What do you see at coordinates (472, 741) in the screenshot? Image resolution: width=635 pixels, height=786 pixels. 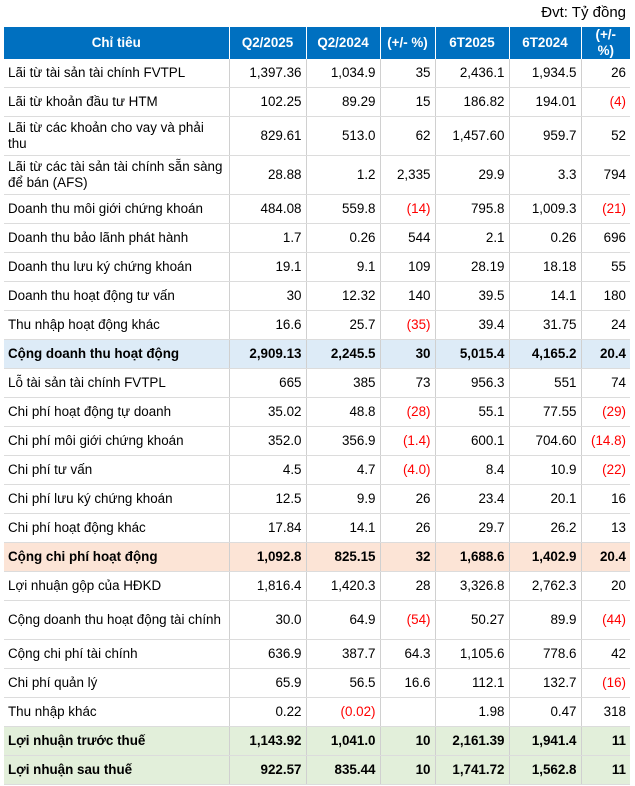 I see `6t2025-value: 2,161.39` at bounding box center [472, 741].